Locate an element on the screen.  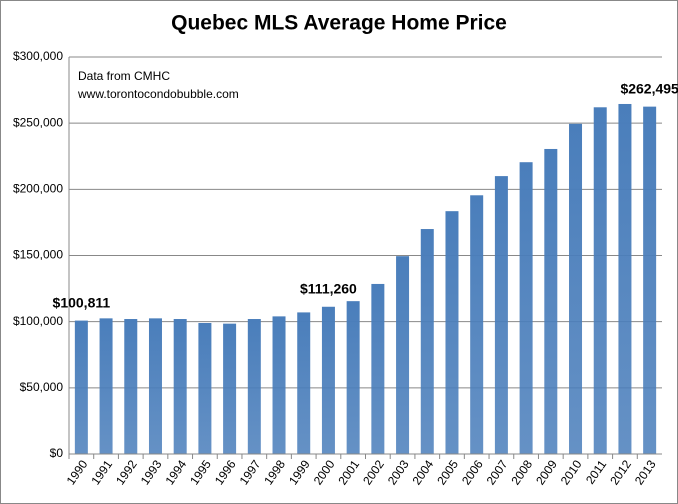
y-tick-label: $250,000 is located at coordinates (38, 122).